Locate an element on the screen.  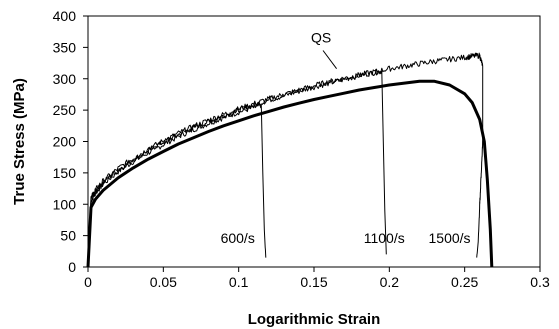
y-tick-label: 250 is located at coordinates (65, 110).